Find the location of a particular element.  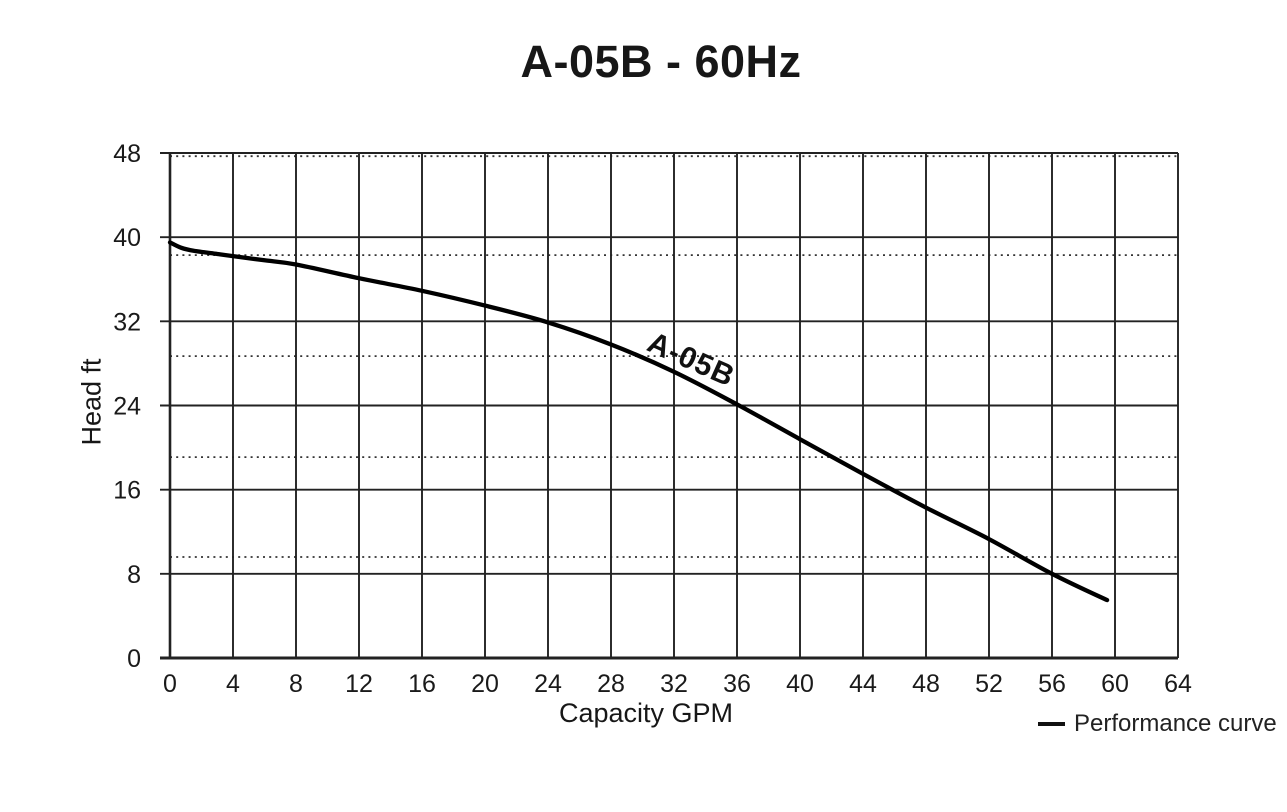

x-tick-label: 0 is located at coordinates (170, 684).